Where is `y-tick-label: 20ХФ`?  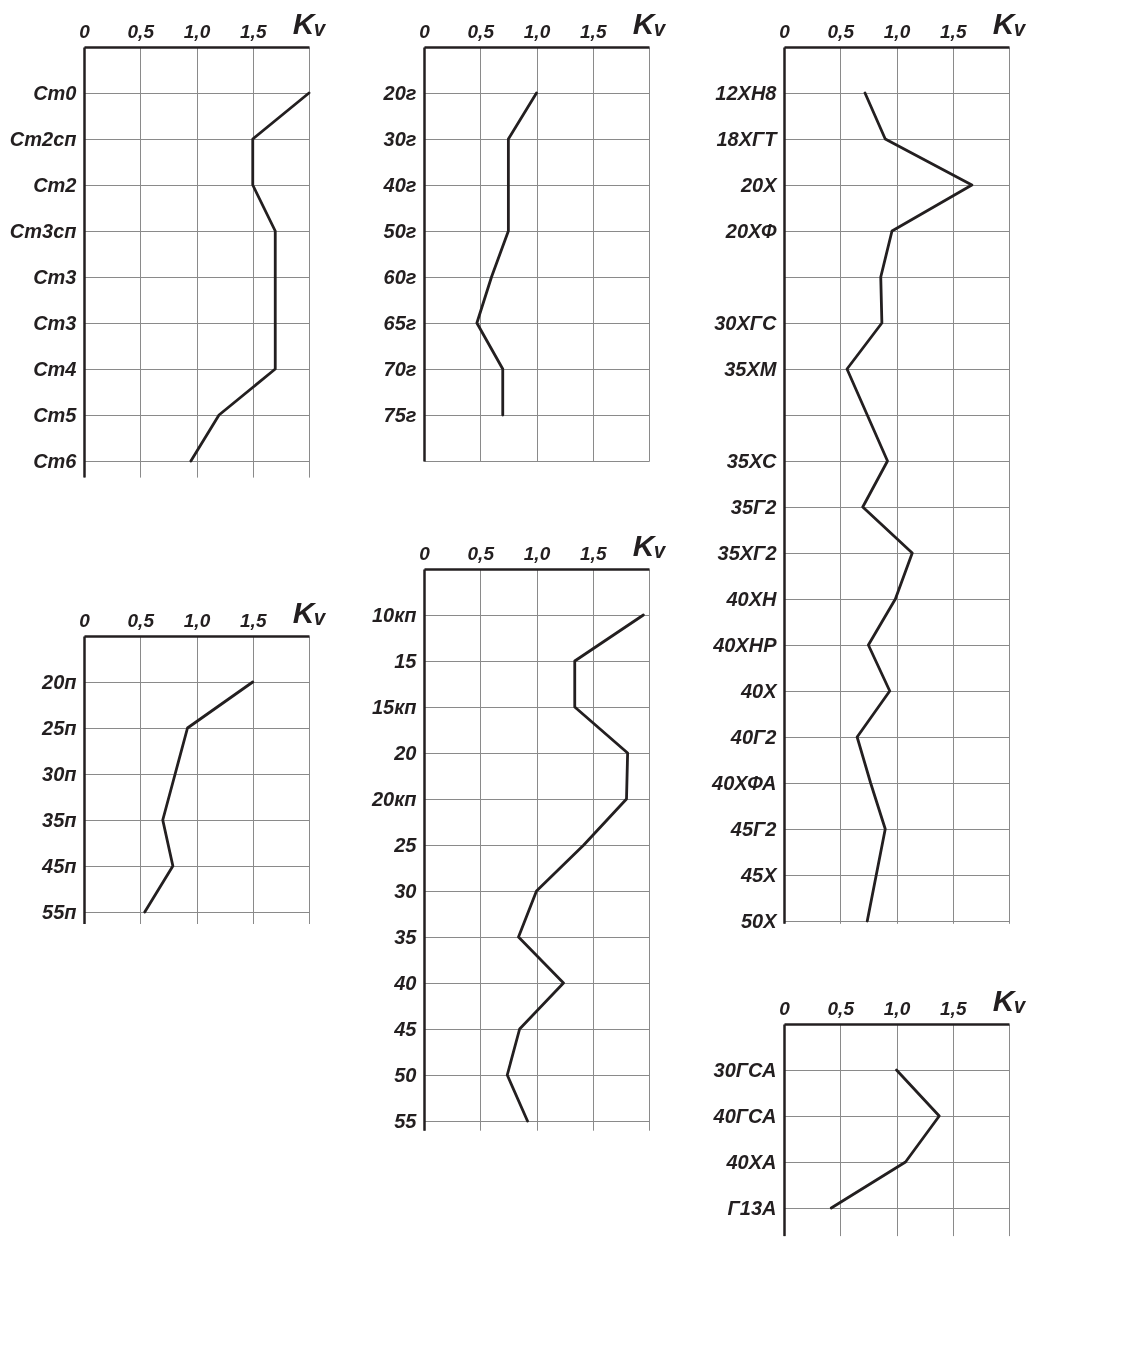
y-tick-label: 20ХФ is located at coordinates (750, 230).